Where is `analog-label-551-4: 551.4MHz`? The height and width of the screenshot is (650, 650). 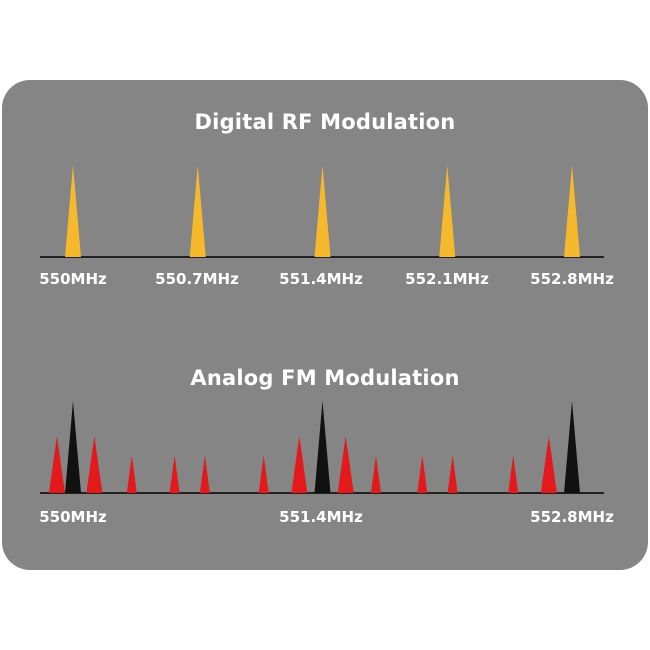
analog-label-551-4: 551.4MHz is located at coordinates (321, 517).